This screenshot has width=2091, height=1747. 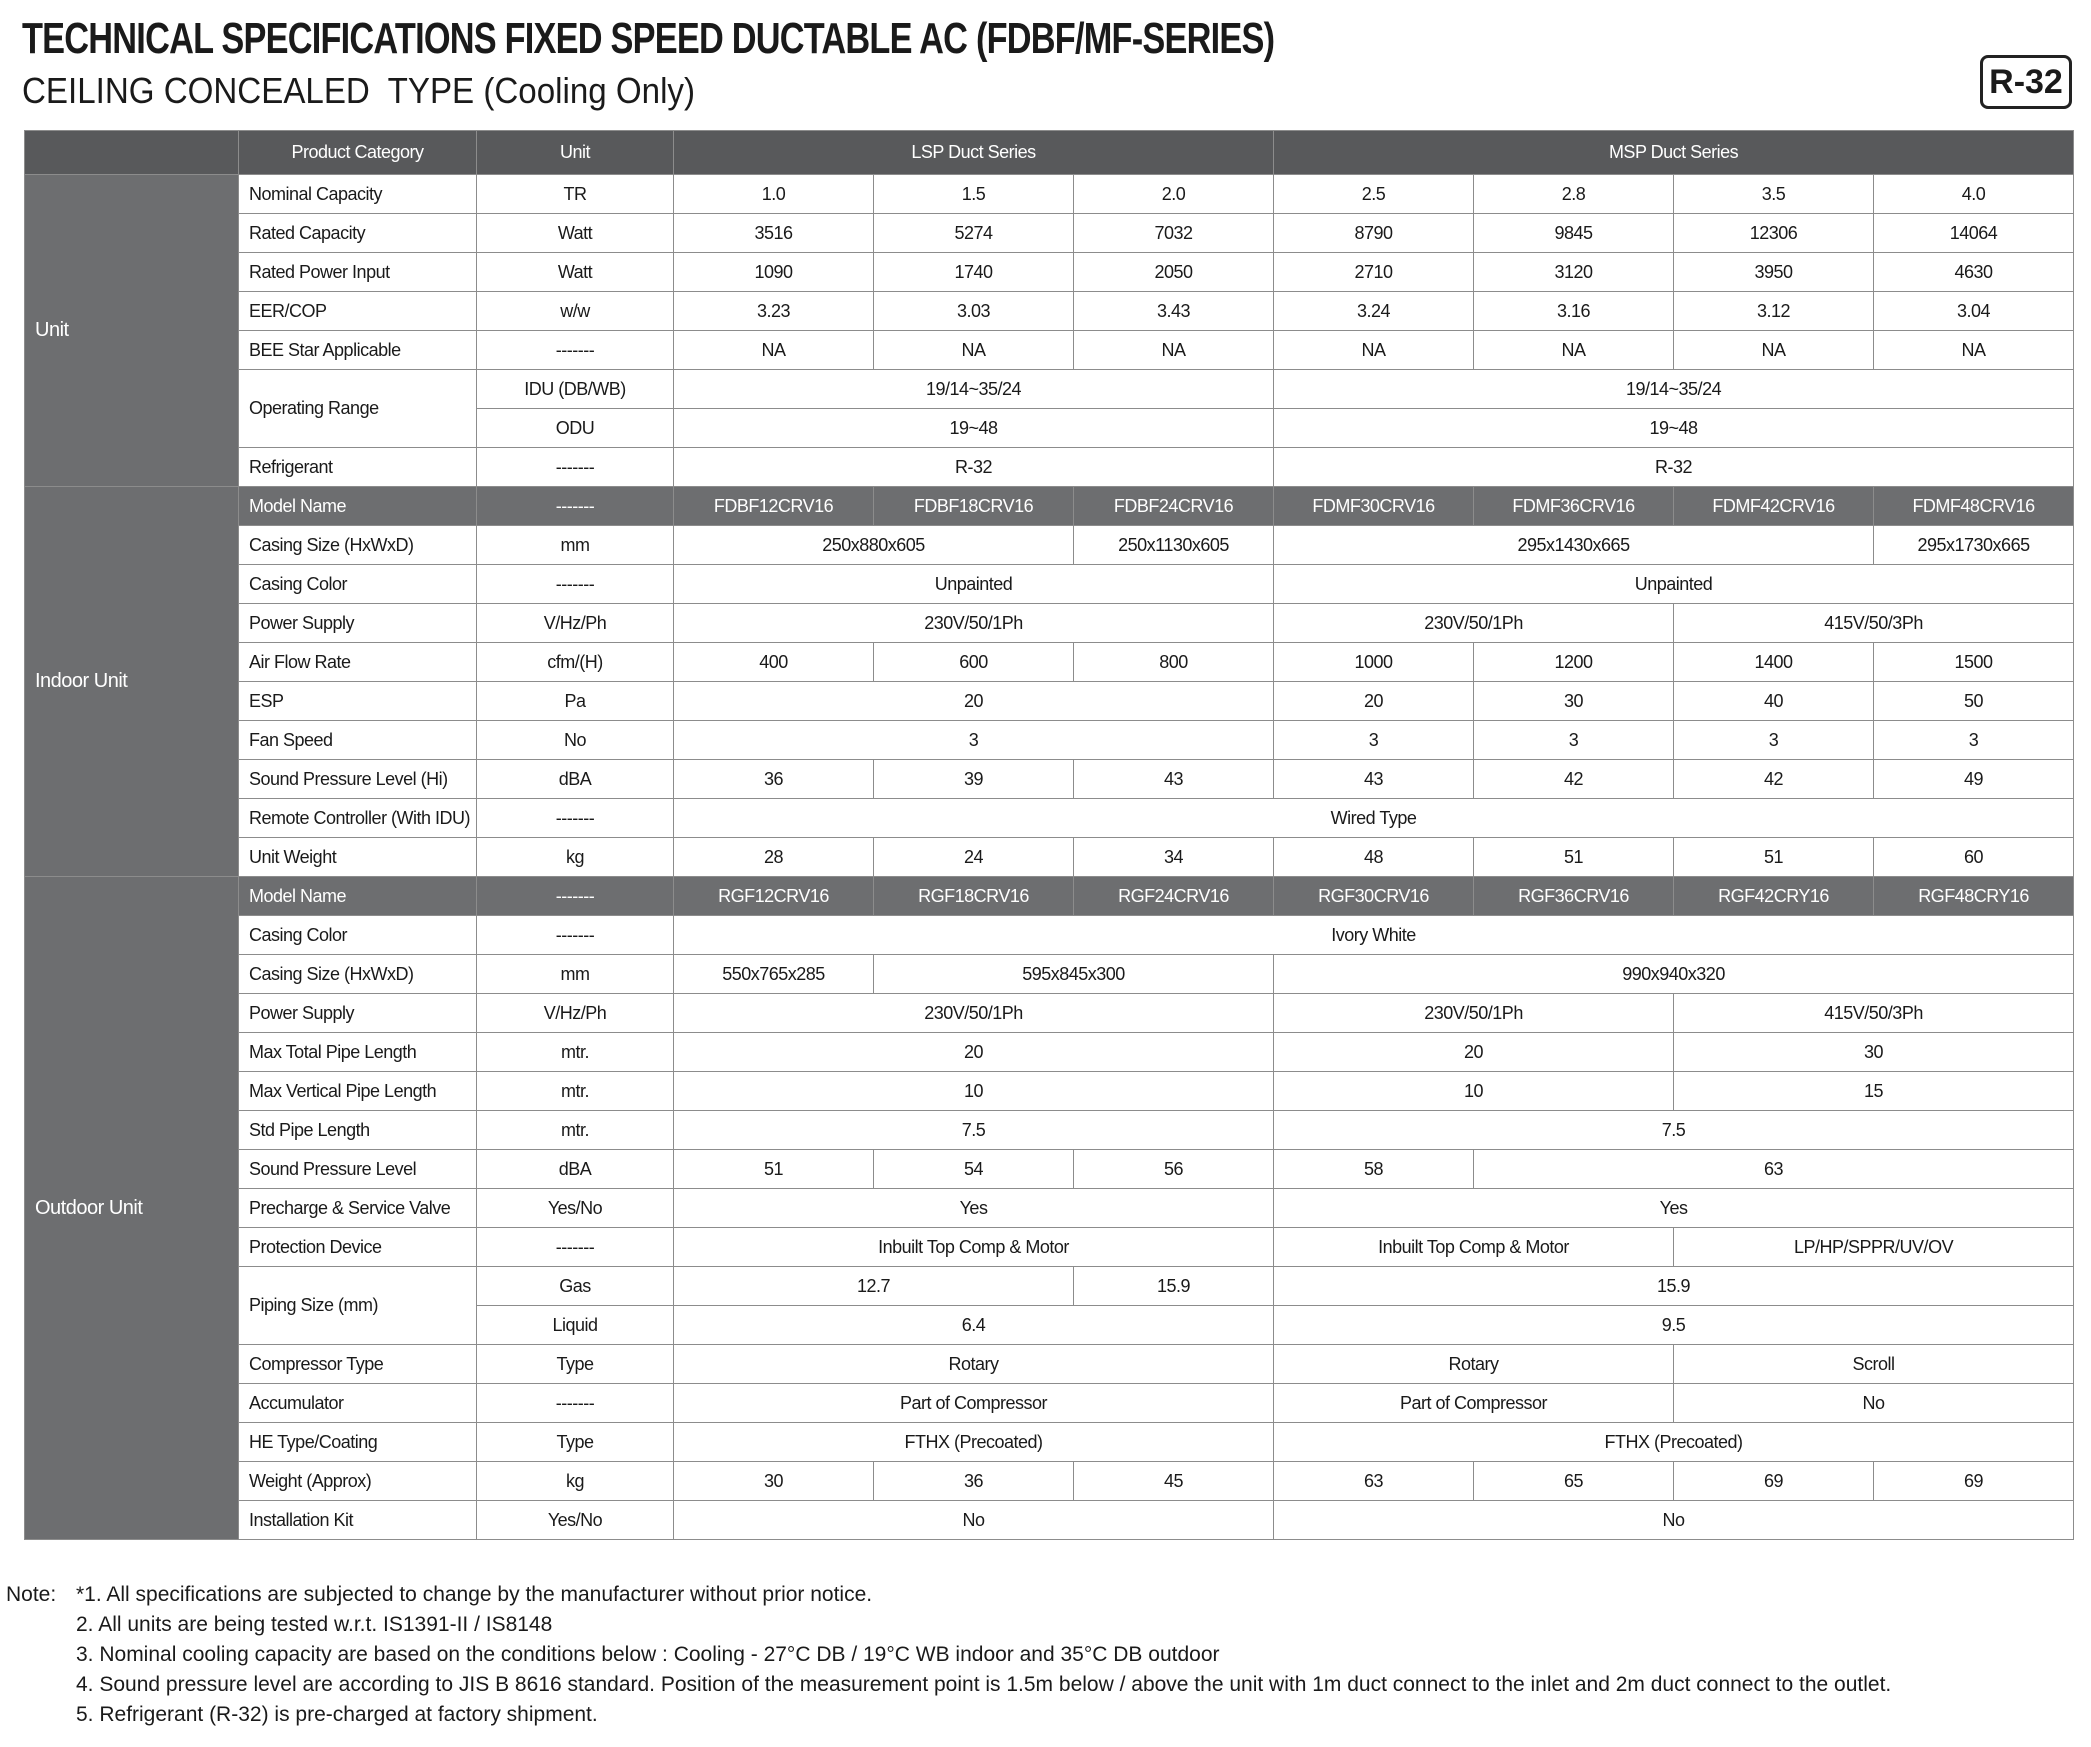 What do you see at coordinates (1574, 272) in the screenshot?
I see `value-cell: 3120` at bounding box center [1574, 272].